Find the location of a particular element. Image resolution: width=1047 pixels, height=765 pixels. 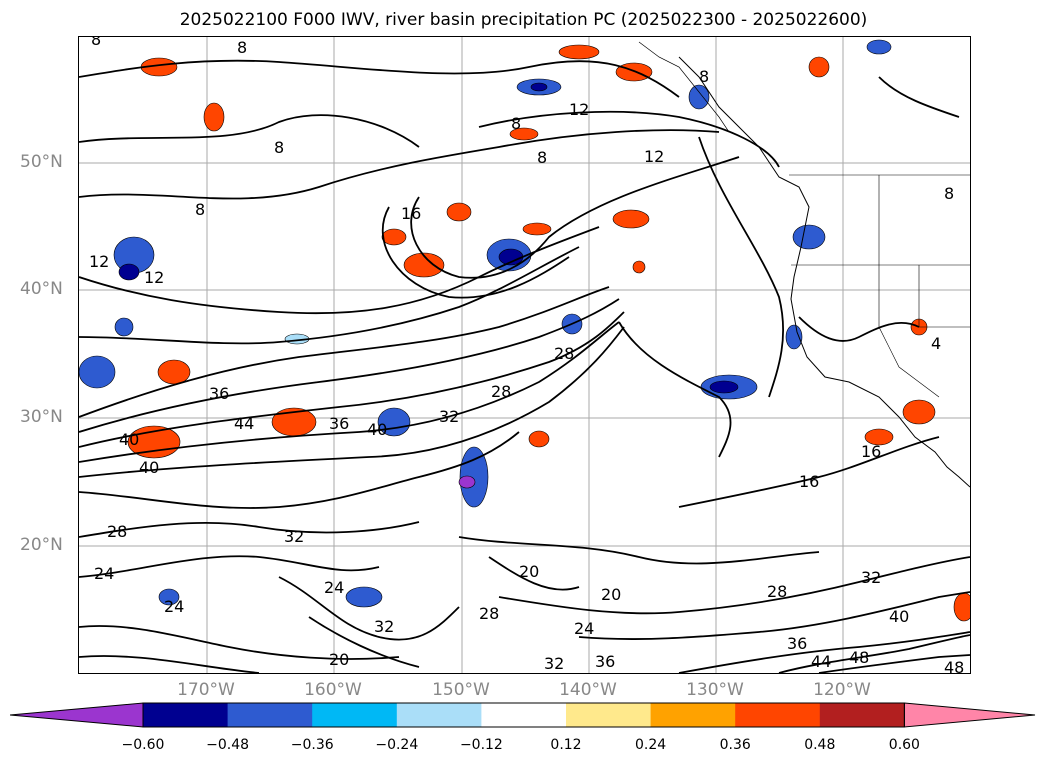

contour-label: 24 is located at coordinates (174, 606).